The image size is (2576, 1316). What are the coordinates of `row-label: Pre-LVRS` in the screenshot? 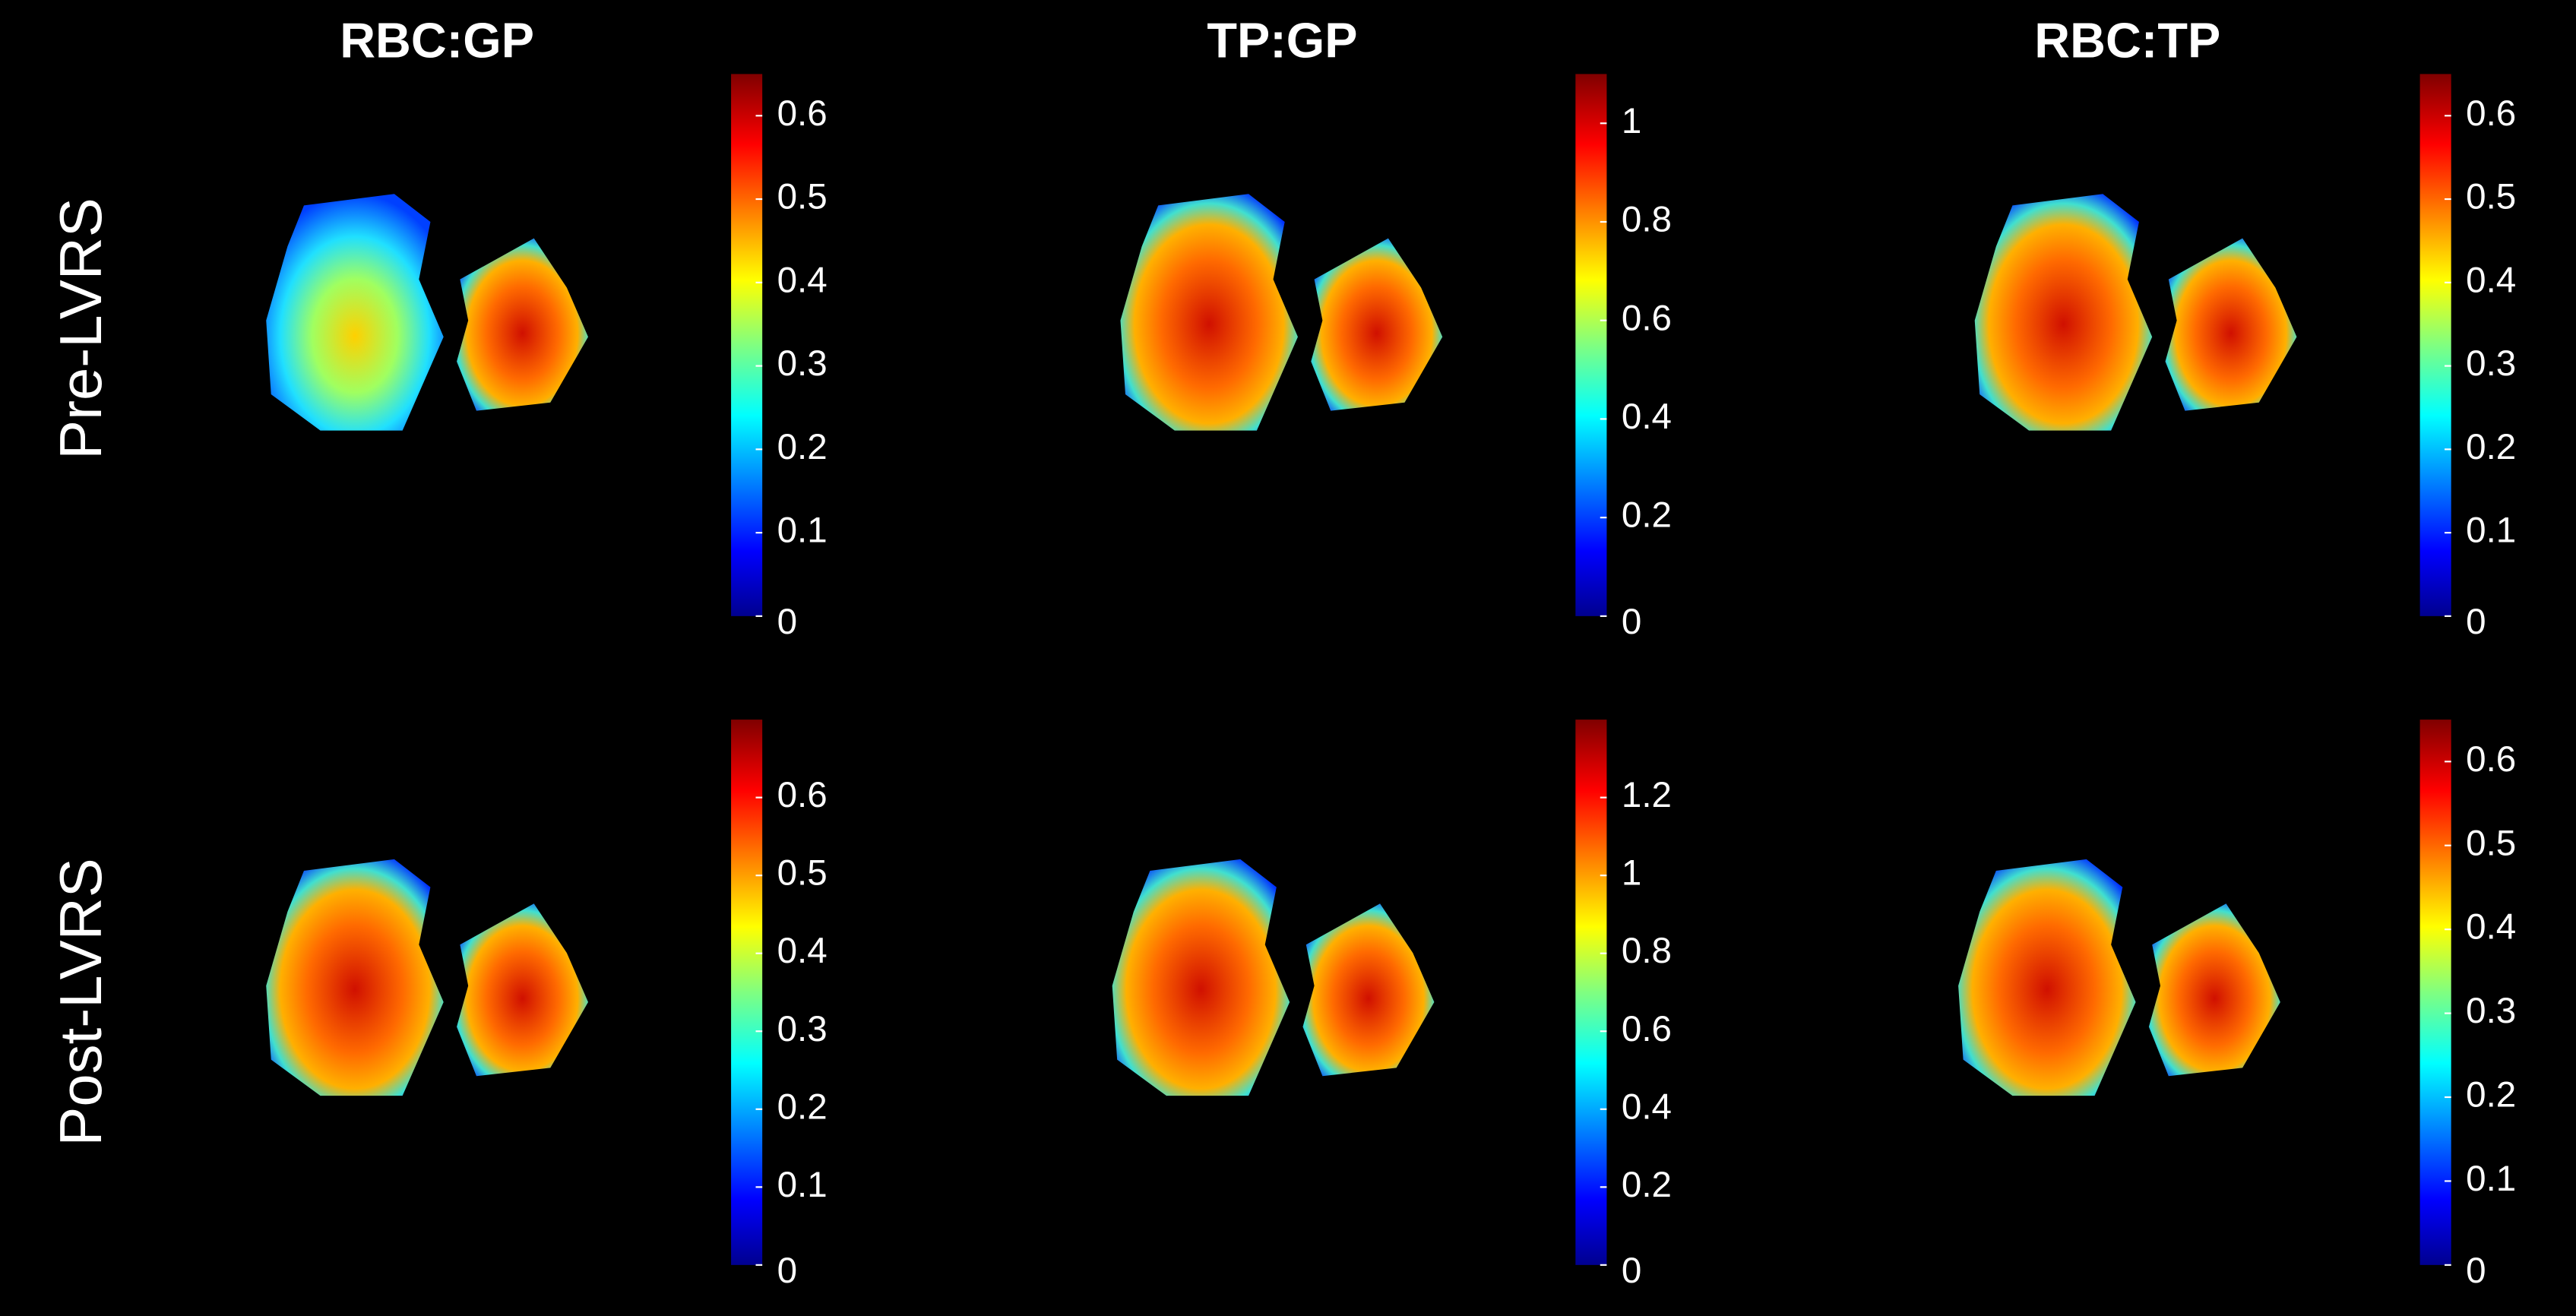 It's located at (81, 329).